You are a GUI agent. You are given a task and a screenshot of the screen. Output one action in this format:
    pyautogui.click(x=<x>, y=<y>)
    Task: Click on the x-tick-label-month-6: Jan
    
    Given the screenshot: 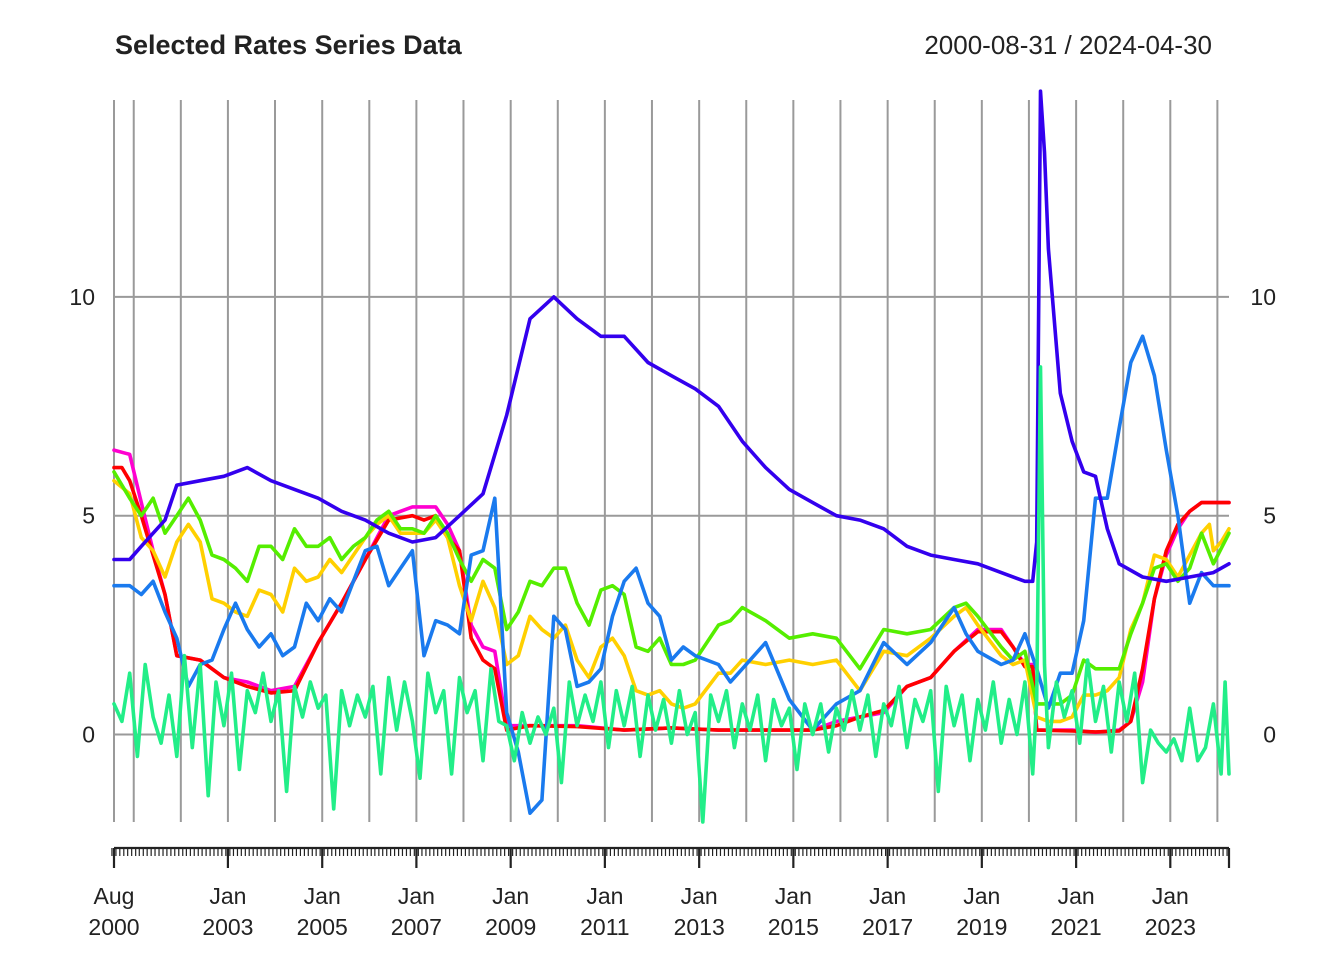 What is the action you would take?
    pyautogui.click(x=699, y=896)
    